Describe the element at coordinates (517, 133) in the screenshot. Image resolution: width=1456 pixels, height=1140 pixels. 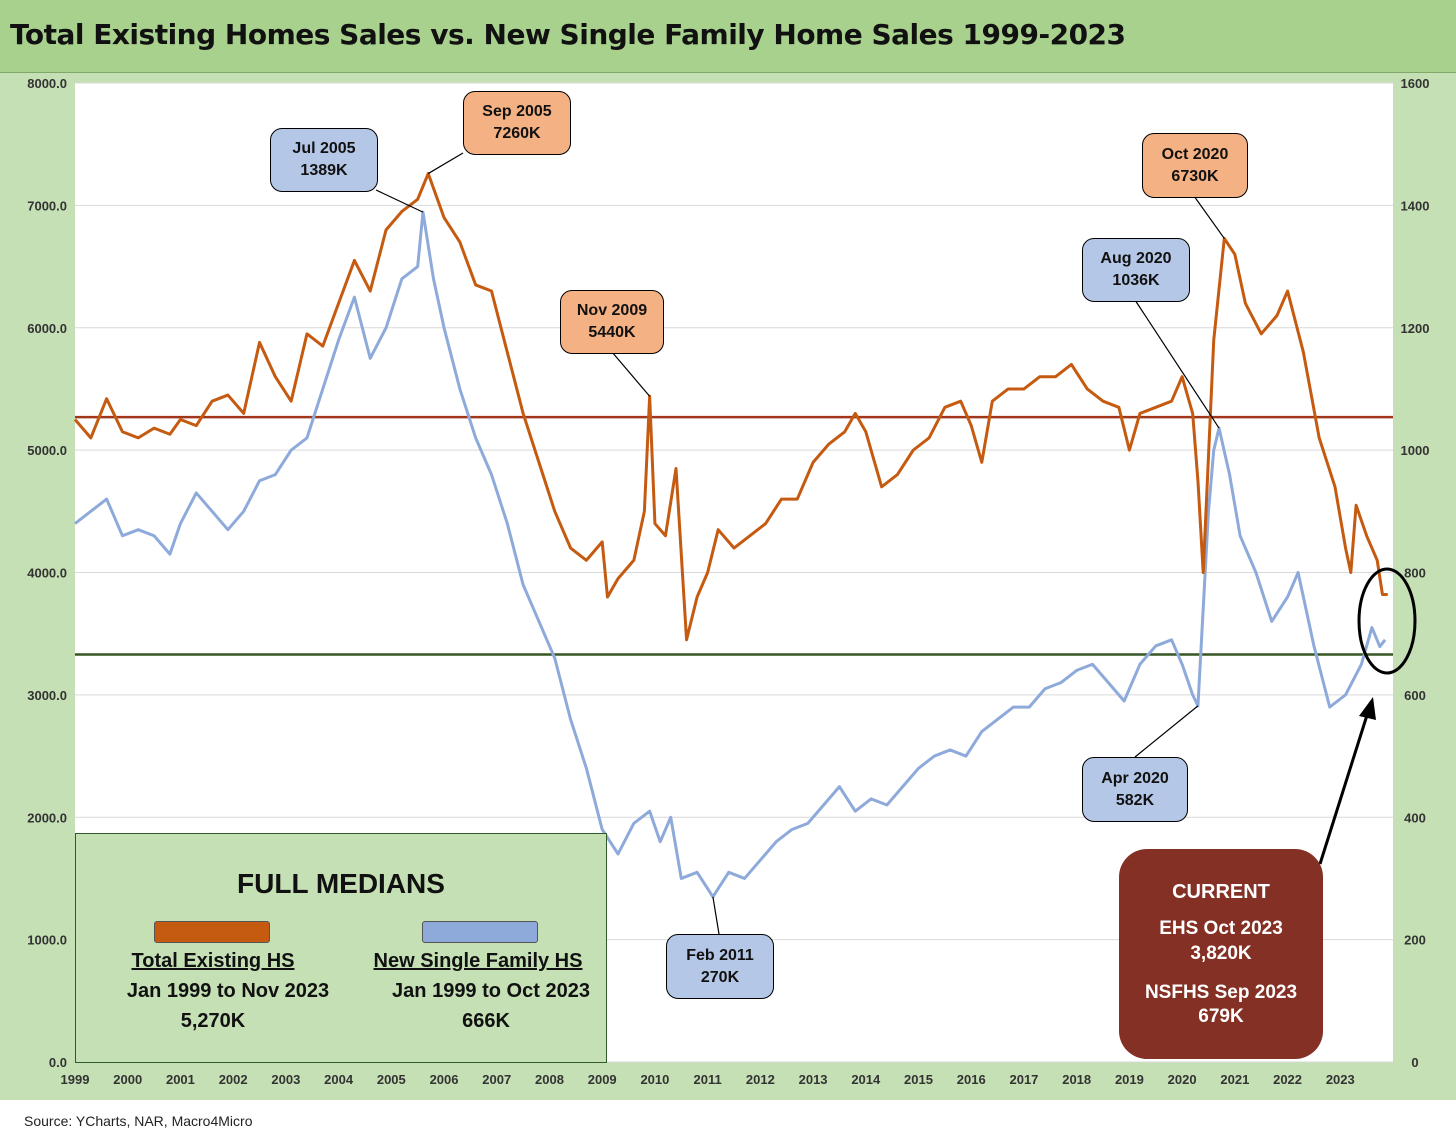
I see `callout-value: 7260K` at that location.